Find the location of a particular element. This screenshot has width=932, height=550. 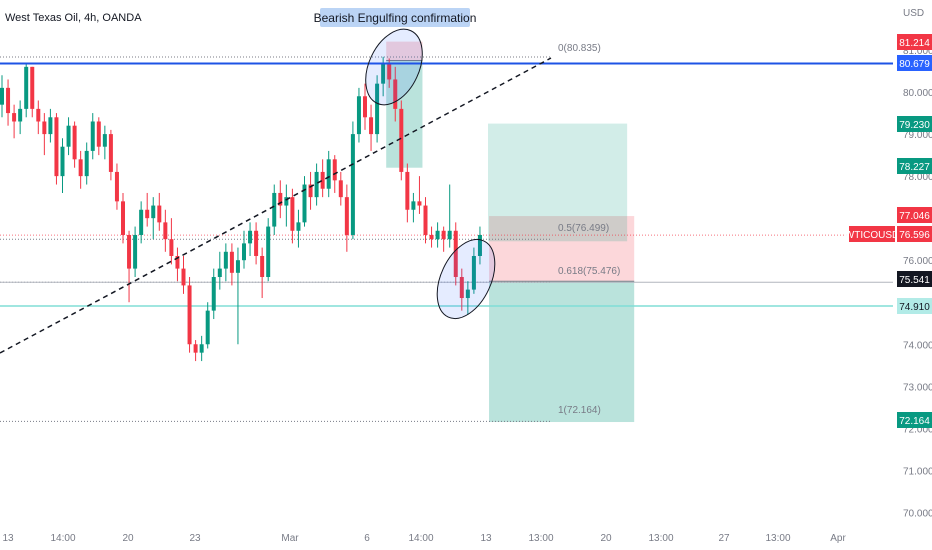

x-tick-label: 13 is located at coordinates (486, 538).